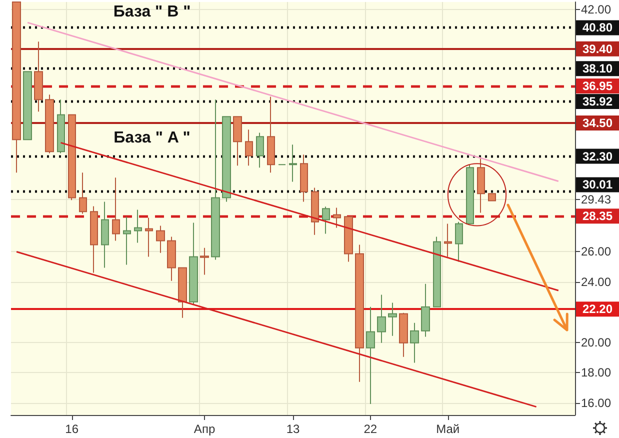  Describe the element at coordinates (597, 123) in the screenshot. I see `ref-line-label: 34.50` at that location.